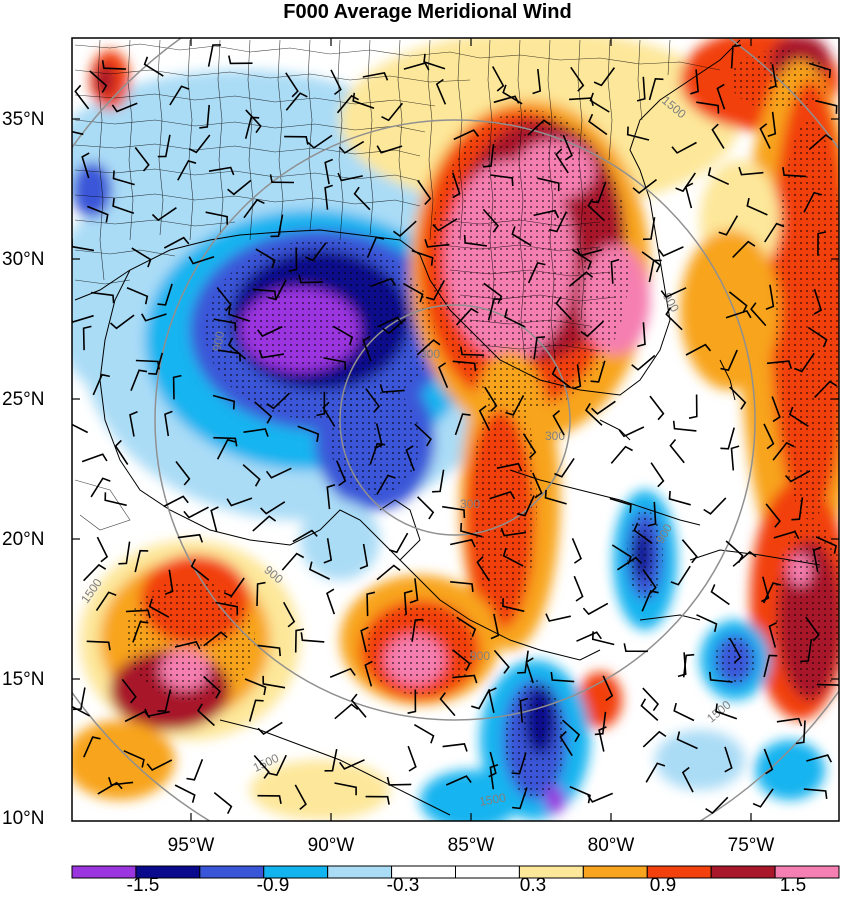 Image resolution: width=855 pixels, height=900 pixels. Describe the element at coordinates (455, 872) in the screenshot. I see `colorbar` at that location.